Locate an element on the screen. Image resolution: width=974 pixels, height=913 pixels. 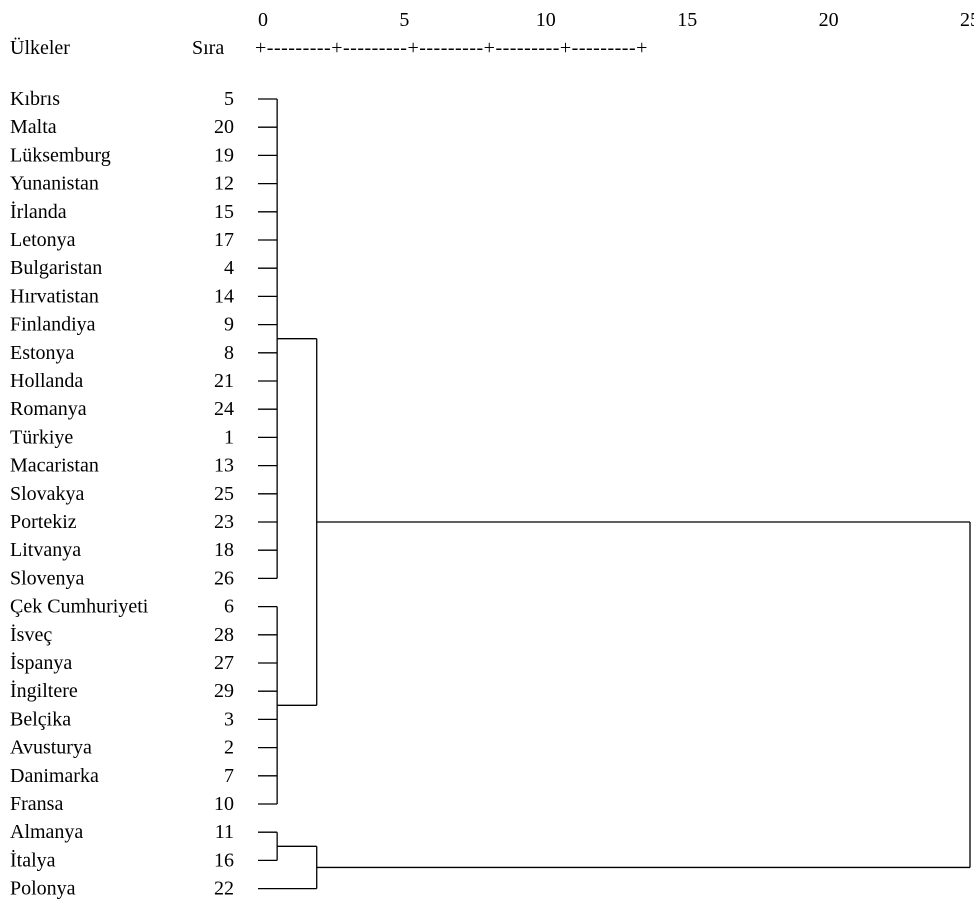
leaf-country-label: İspanya is located at coordinates (41, 662).